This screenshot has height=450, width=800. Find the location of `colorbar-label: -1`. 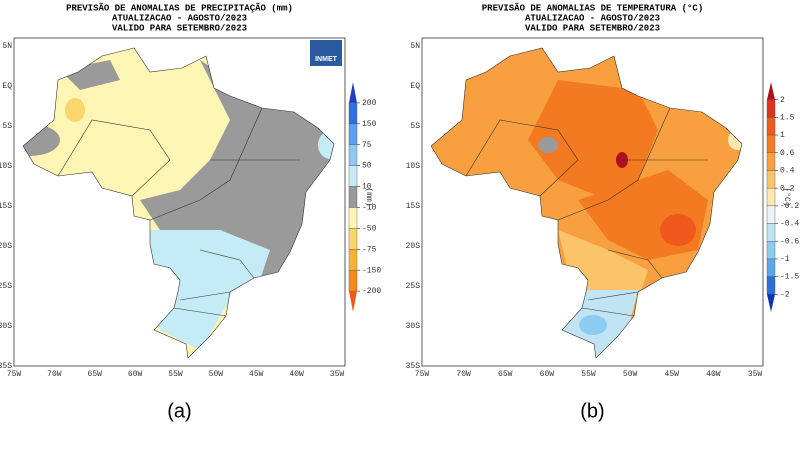

colorbar-label: -1 is located at coordinates (785, 259).